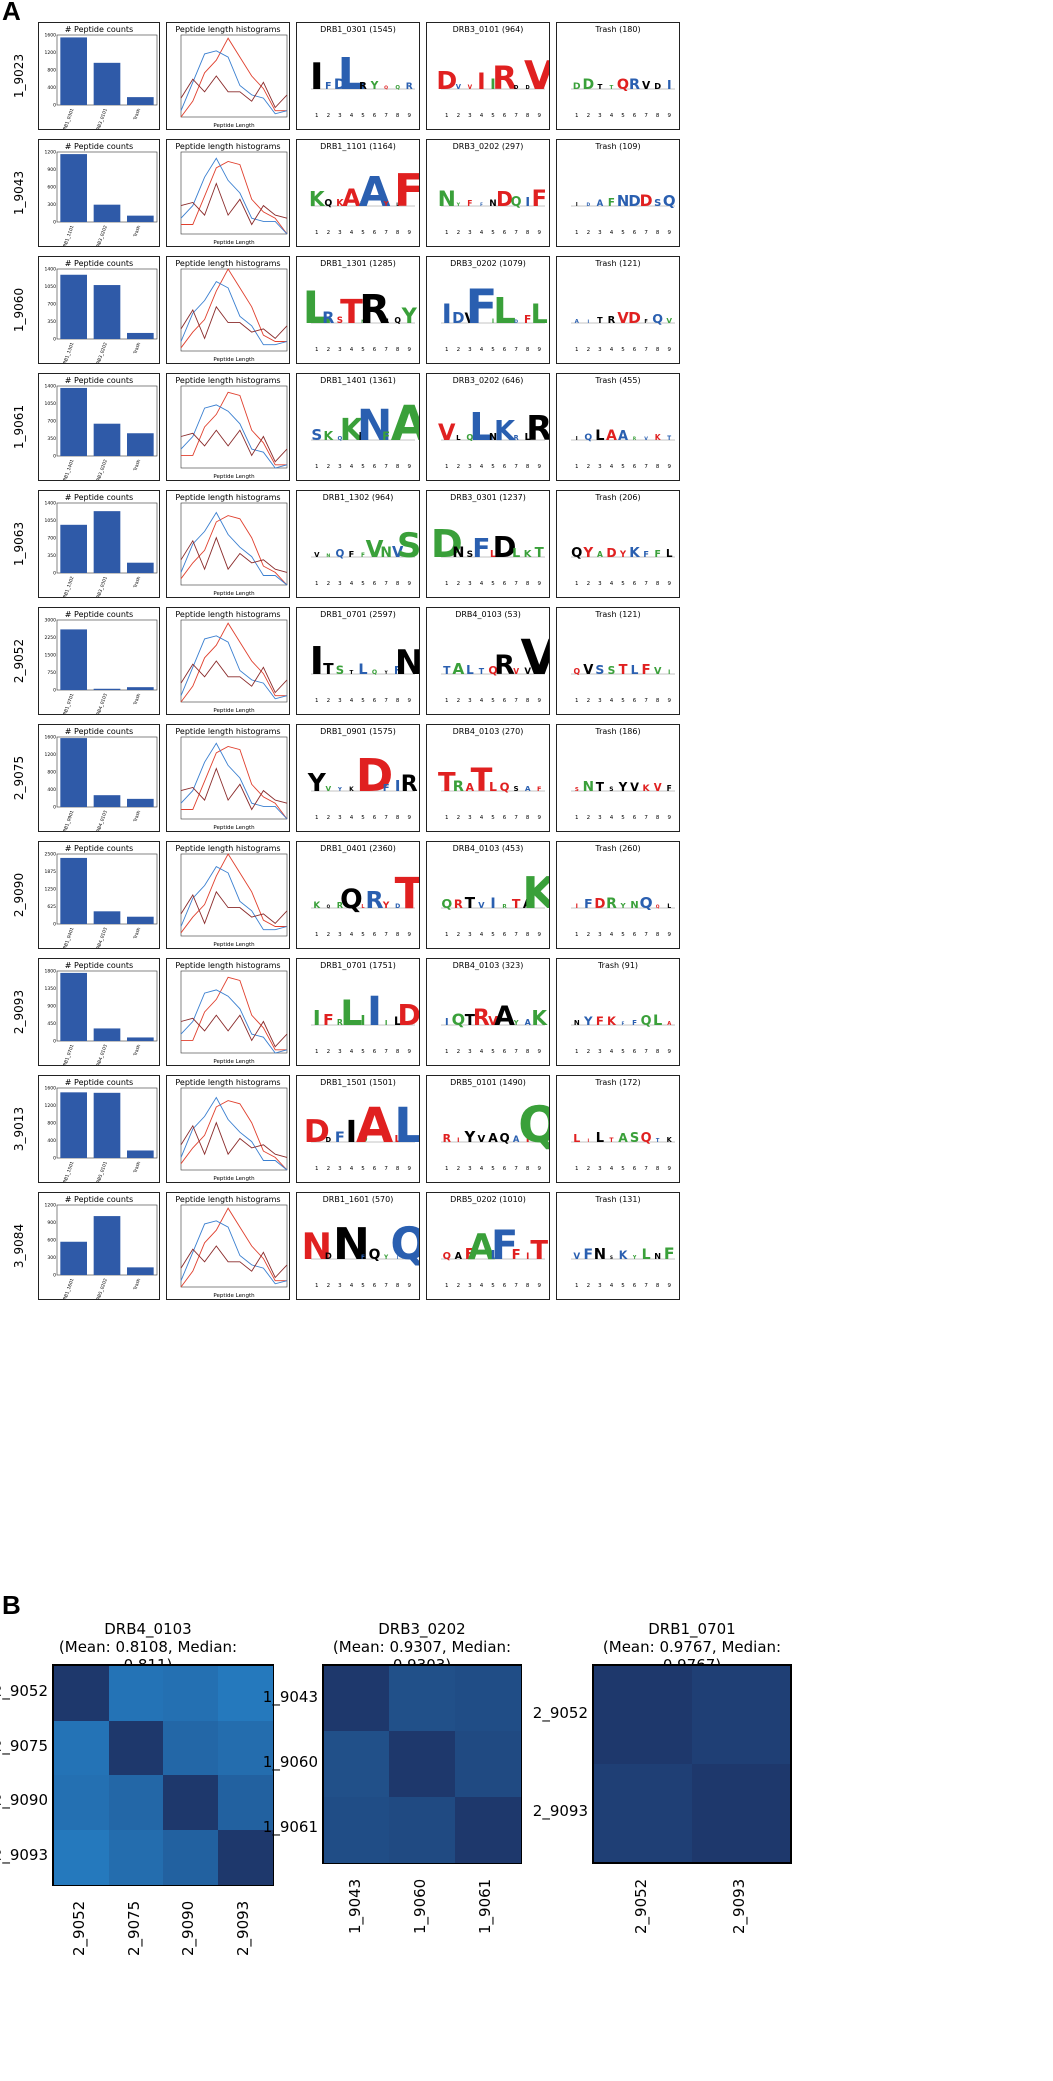  Describe the element at coordinates (19, 1012) in the screenshot. I see `sample-label: 2_9093` at that location.